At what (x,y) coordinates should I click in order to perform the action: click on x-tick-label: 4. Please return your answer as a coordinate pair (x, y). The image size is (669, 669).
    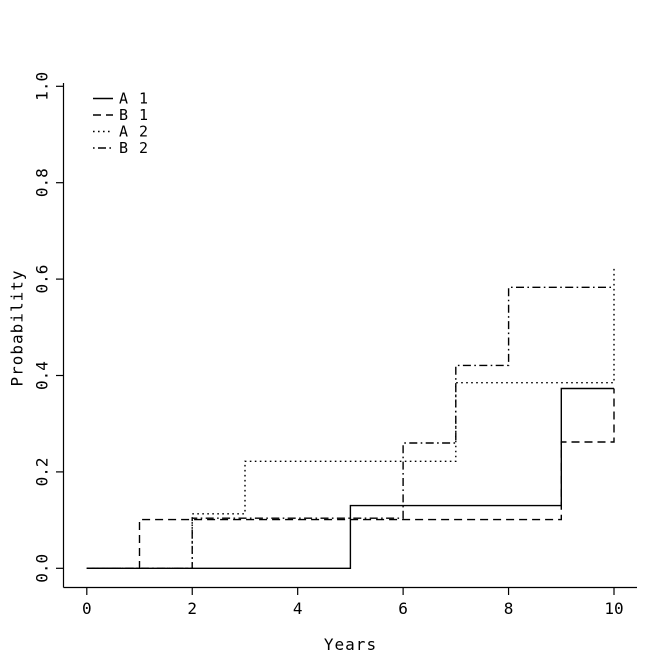
    Looking at the image, I should click on (298, 608).